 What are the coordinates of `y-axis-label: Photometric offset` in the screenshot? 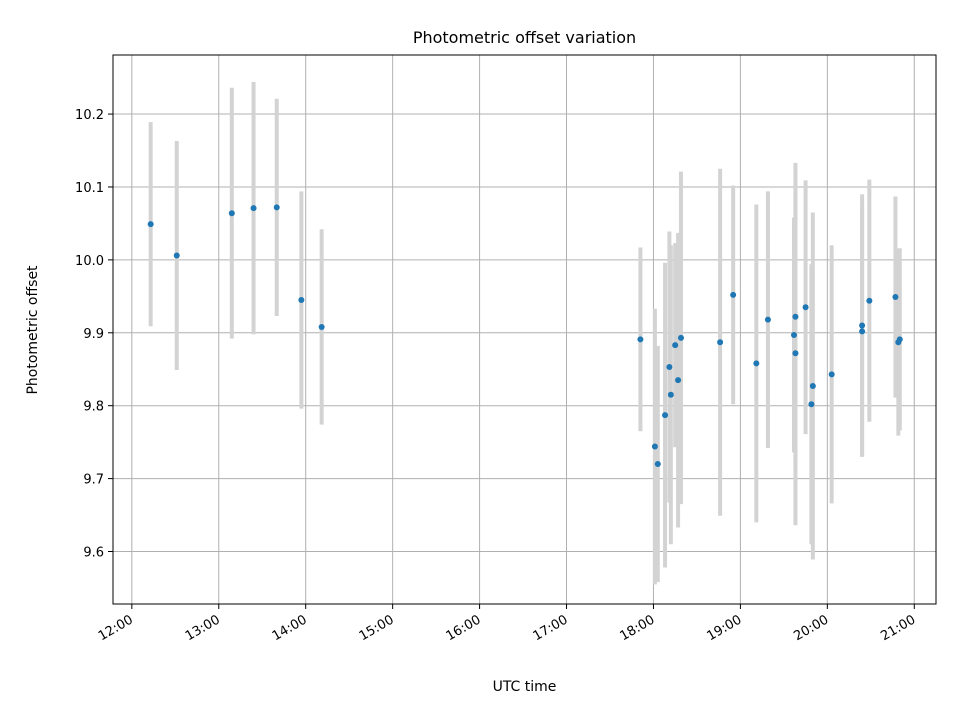 It's located at (33, 330).